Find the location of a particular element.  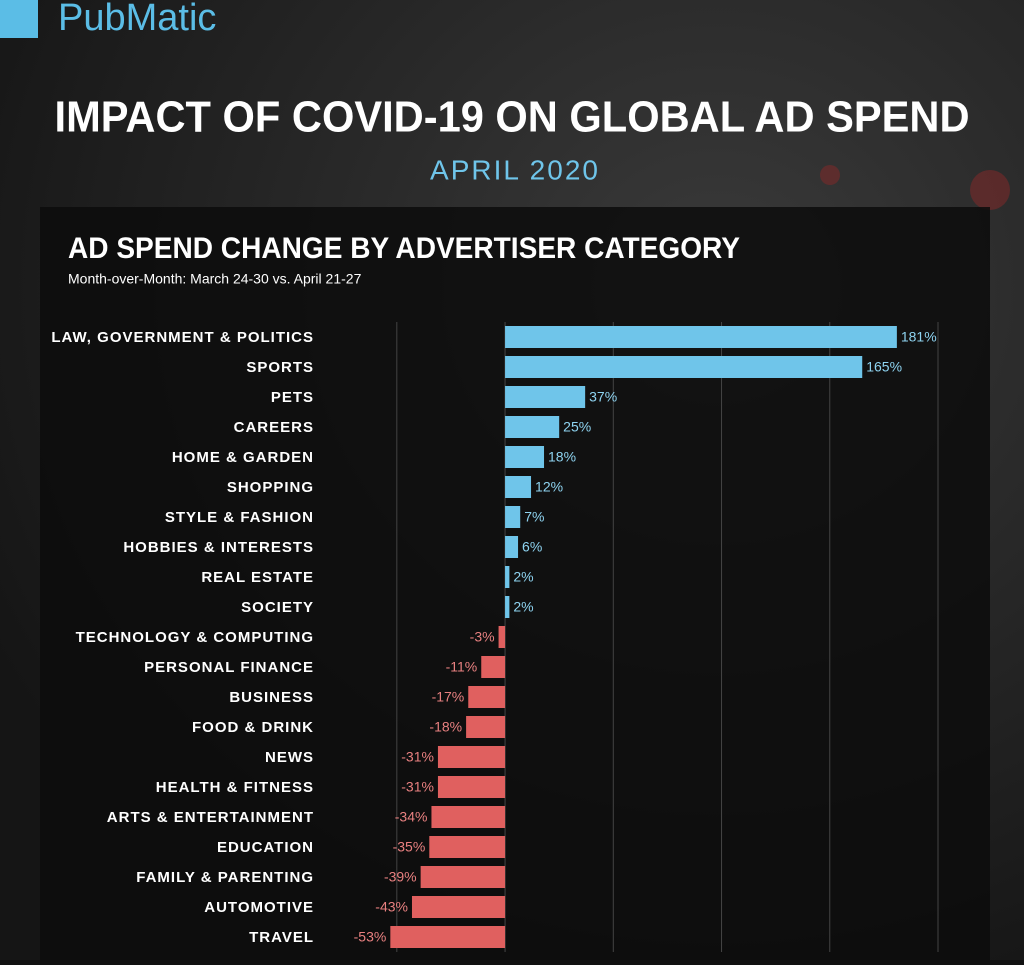

value-label: -17% is located at coordinates (448, 697).